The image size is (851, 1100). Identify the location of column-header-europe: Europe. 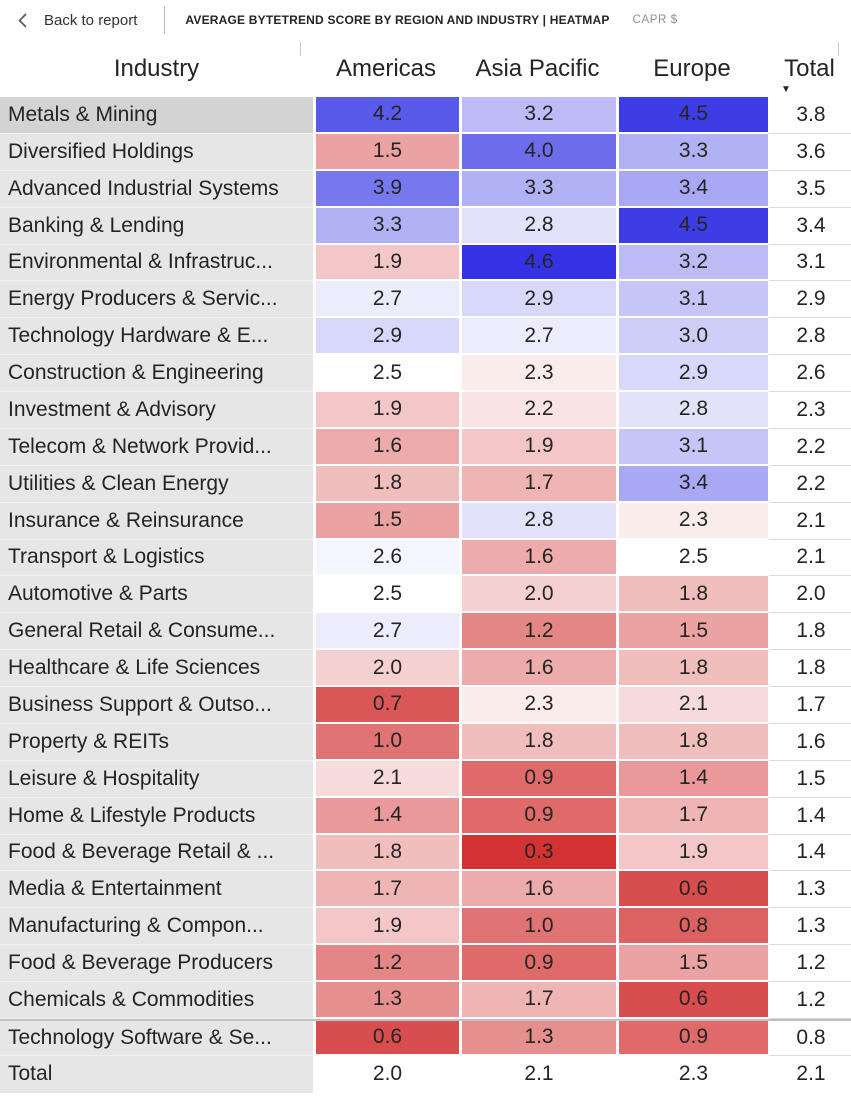
(692, 68).